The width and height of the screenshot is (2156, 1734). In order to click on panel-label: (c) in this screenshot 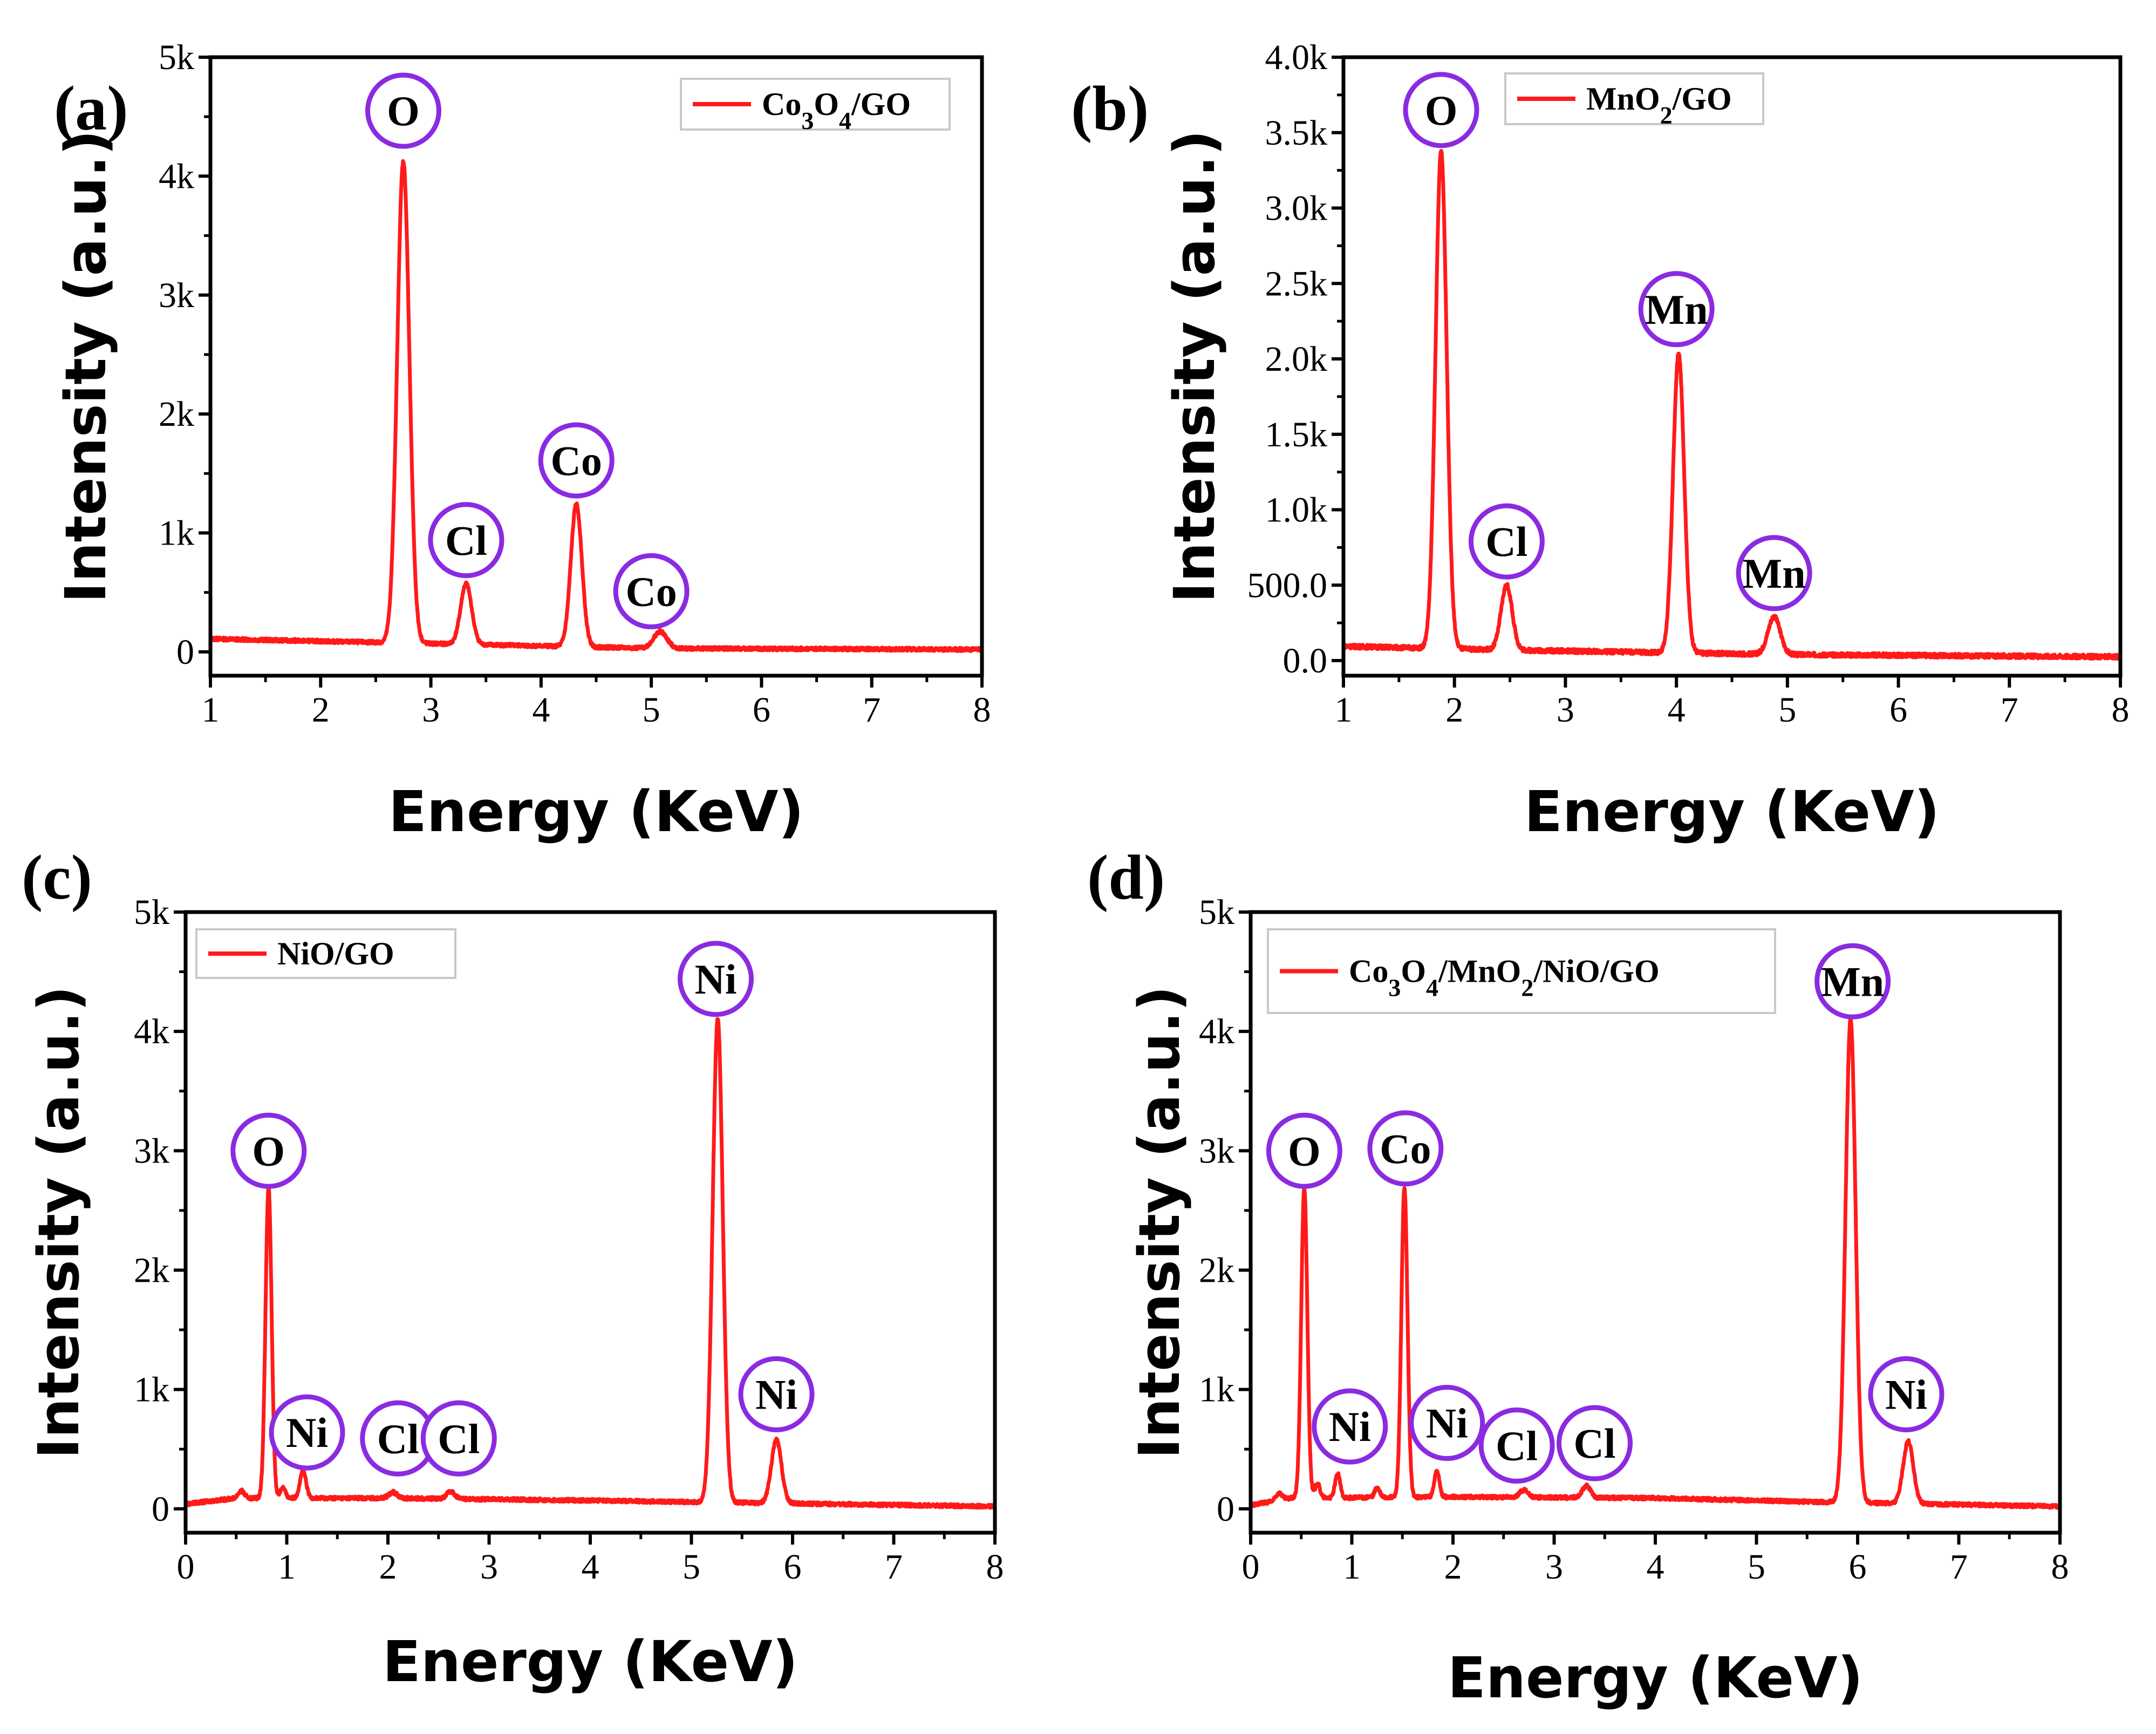, I will do `click(57, 877)`.